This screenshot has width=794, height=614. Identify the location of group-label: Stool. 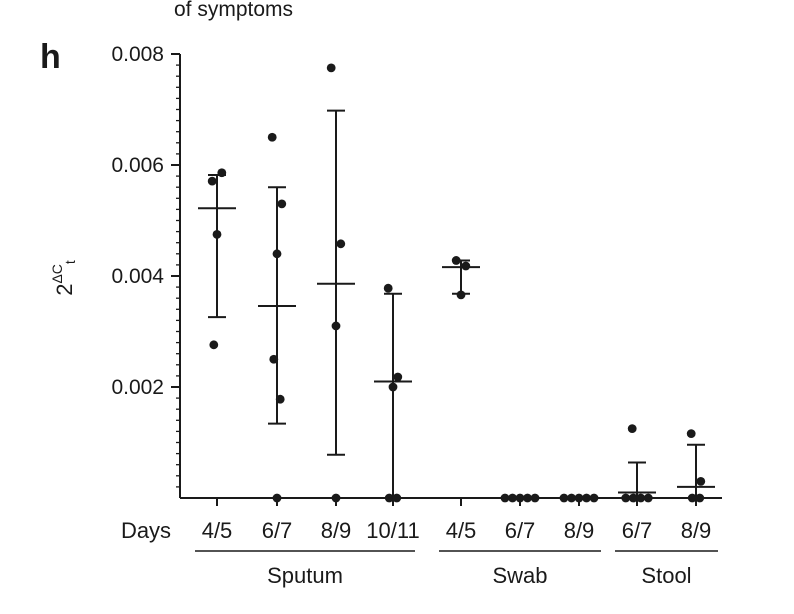
(666, 575).